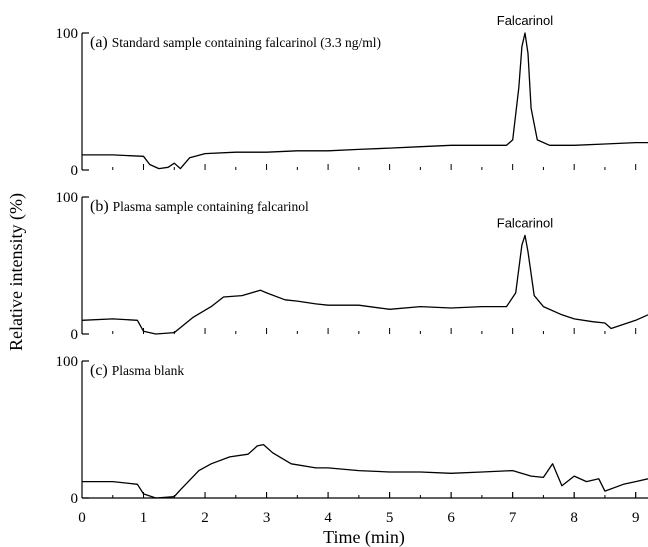 This screenshot has height=547, width=648. Describe the element at coordinates (267, 518) in the screenshot. I see `x-axis-tick-label: 3` at that location.